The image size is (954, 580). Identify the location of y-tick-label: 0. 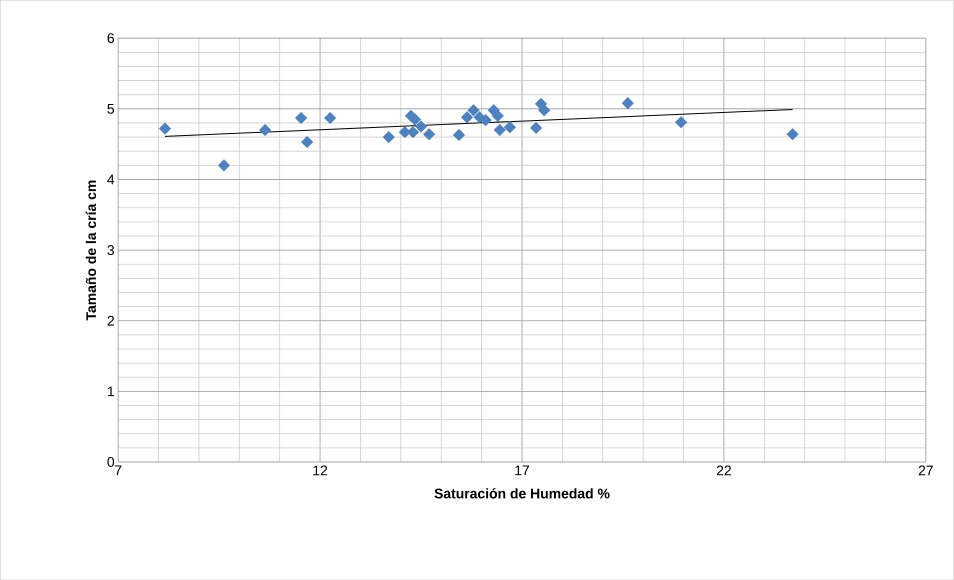
(110, 461).